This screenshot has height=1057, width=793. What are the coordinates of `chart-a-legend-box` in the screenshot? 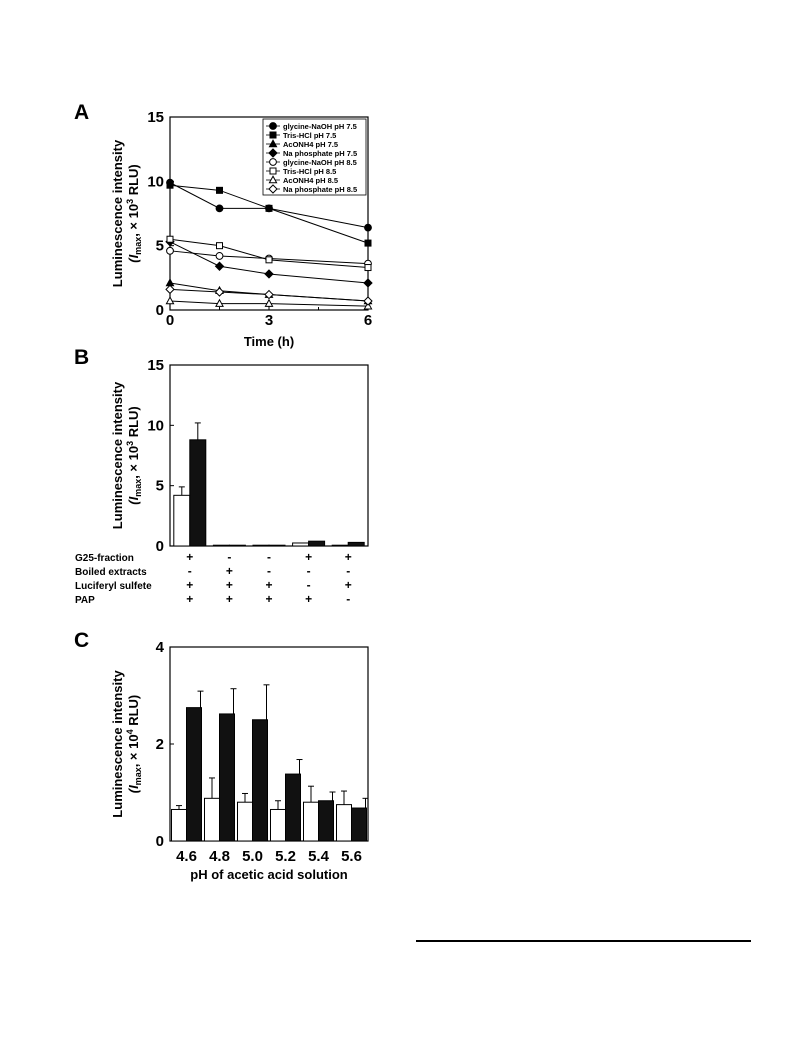 It's located at (314, 157).